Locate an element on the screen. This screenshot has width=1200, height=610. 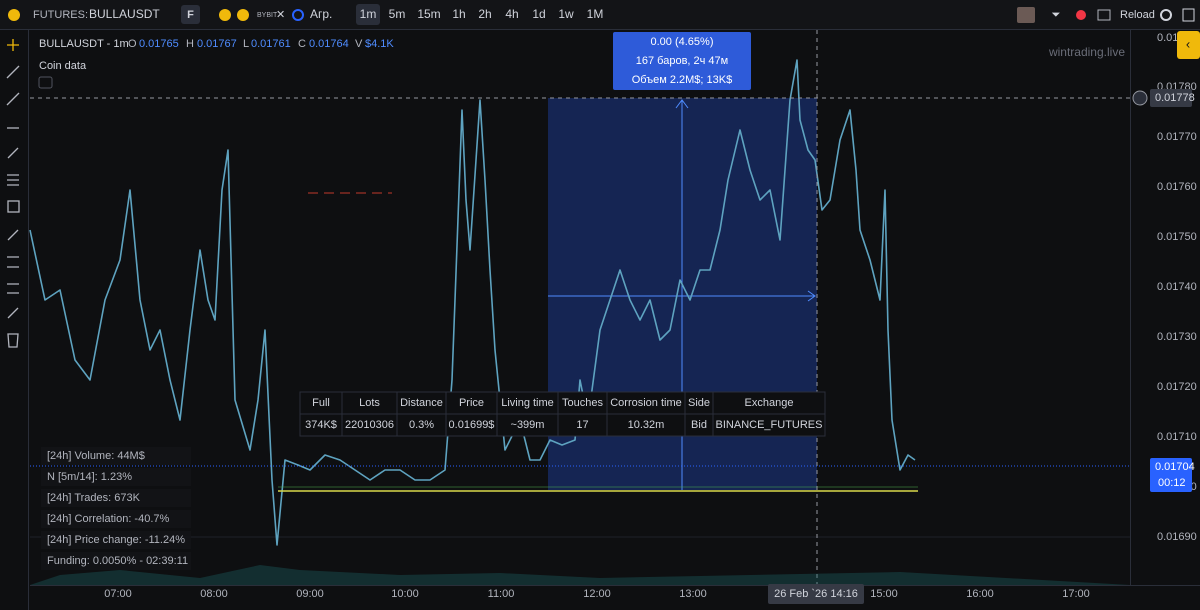
stat: [24h] Price change: -11.24% is located at coordinates (116, 540).